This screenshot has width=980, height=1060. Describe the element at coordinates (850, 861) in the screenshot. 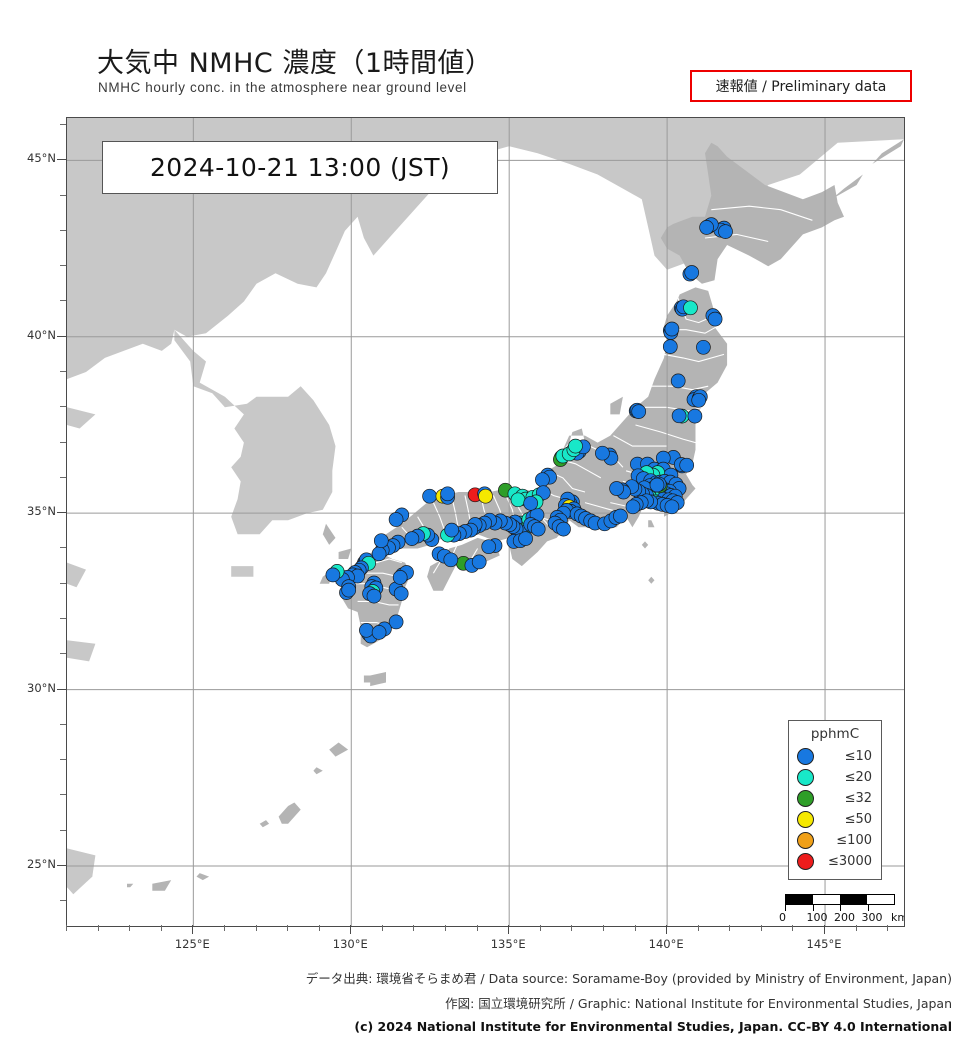

I see `legend-item-label: ≤3000` at that location.